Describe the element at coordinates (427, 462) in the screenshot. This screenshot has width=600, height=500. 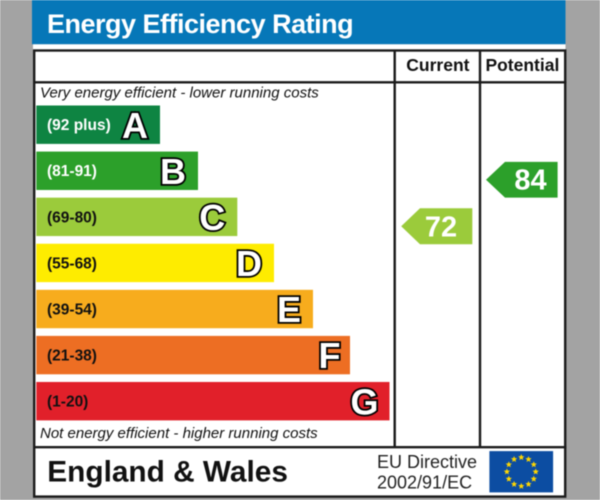
I see `svg-text: EU Directive` at that location.